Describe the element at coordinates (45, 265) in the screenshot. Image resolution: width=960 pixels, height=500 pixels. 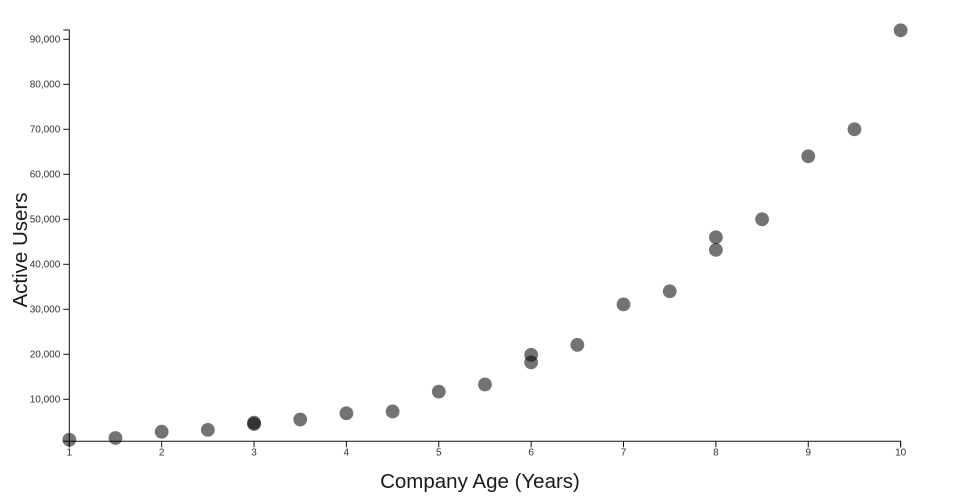
I see `y-tick-label: 40,000` at that location.